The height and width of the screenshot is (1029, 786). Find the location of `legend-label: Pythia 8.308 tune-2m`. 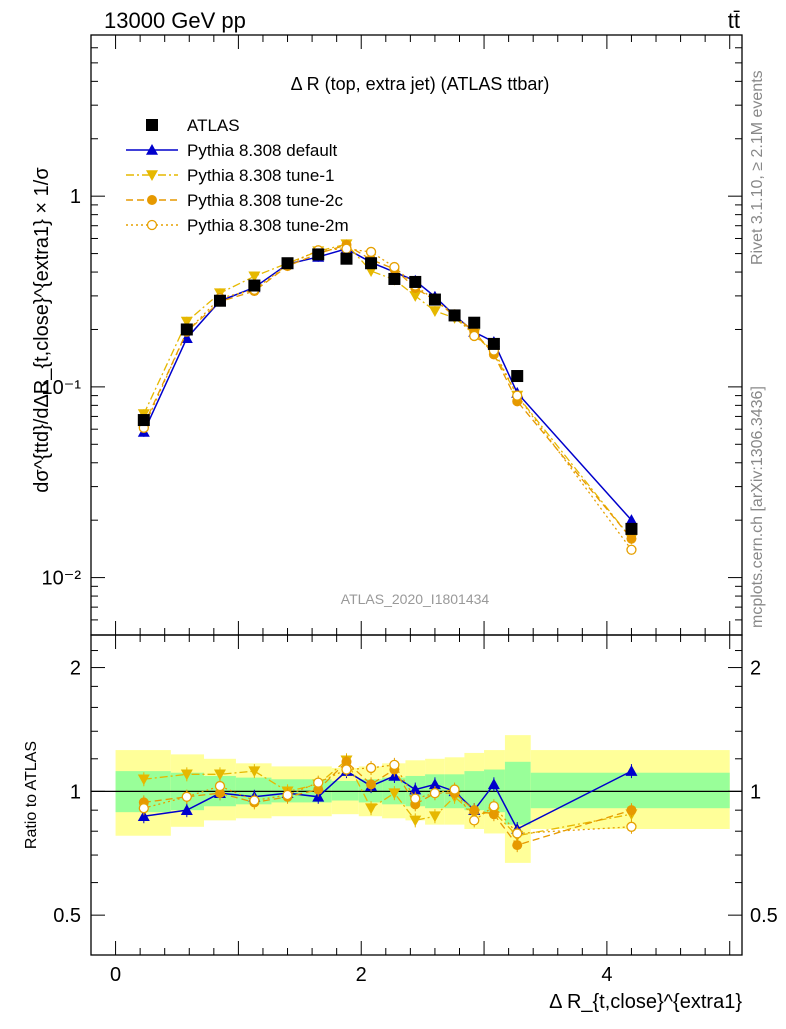

legend-label: Pythia 8.308 tune-2m is located at coordinates (268, 225).